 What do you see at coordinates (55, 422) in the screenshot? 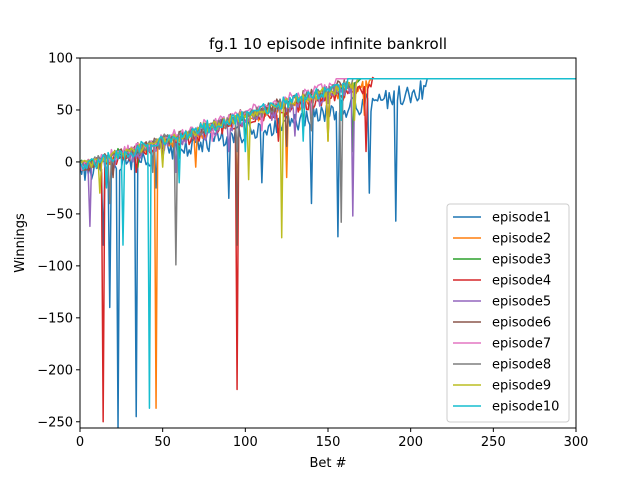
I see `y-tick-label: −250` at bounding box center [55, 422].